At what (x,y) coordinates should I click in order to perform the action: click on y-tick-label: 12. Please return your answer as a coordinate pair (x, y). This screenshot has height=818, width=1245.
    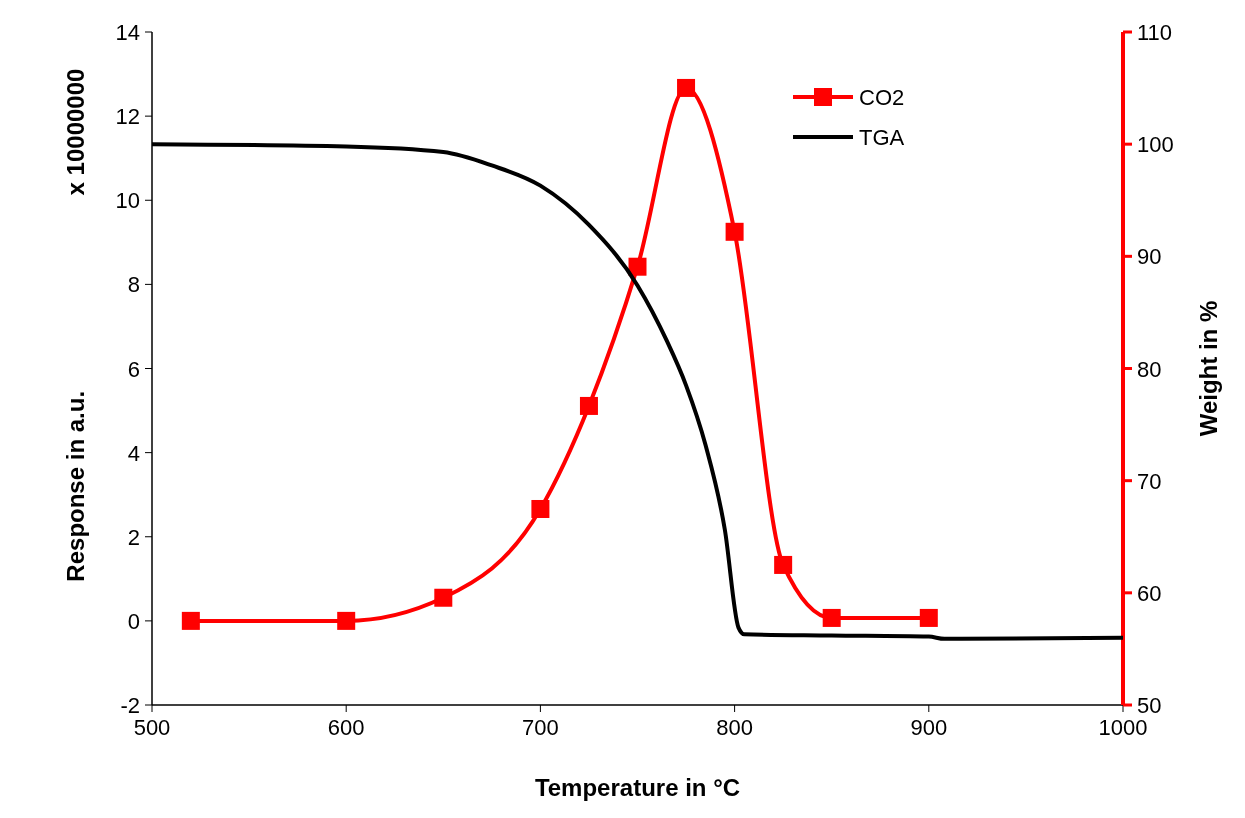
    Looking at the image, I should click on (127, 117).